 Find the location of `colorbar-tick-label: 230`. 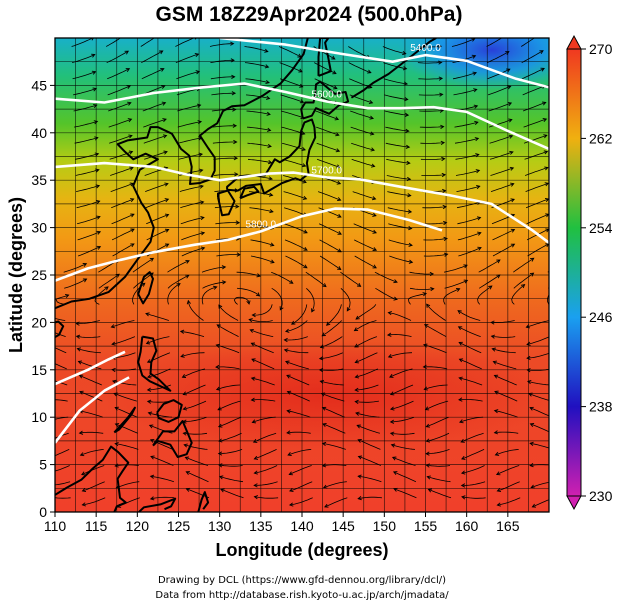

colorbar-tick-label: 230 is located at coordinates (601, 496).